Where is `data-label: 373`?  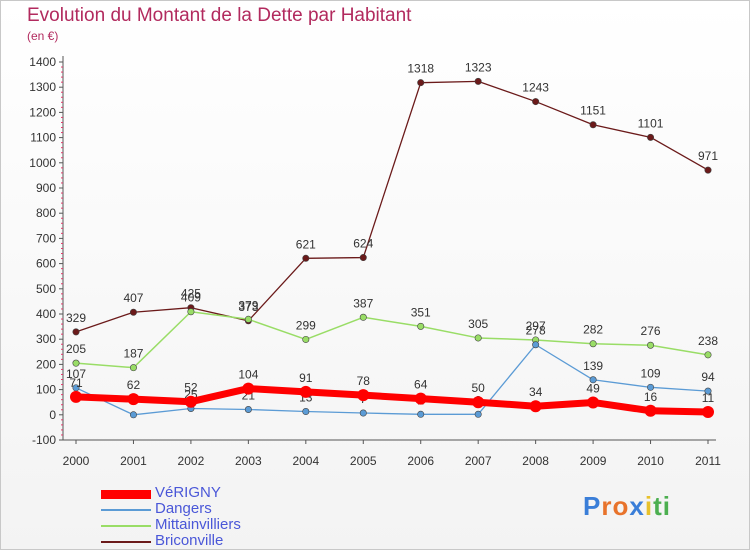
data-label: 373 is located at coordinates (248, 307).